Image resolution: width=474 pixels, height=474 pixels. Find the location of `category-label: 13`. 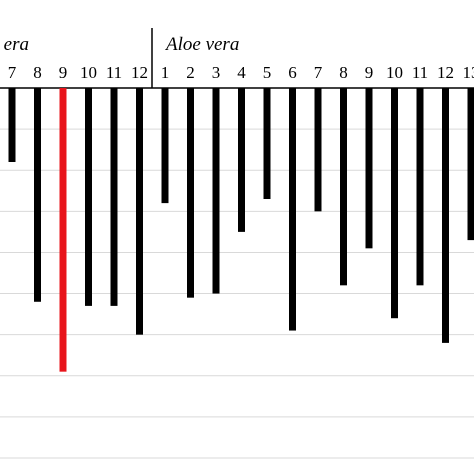

category-label: 13 is located at coordinates (468, 72).